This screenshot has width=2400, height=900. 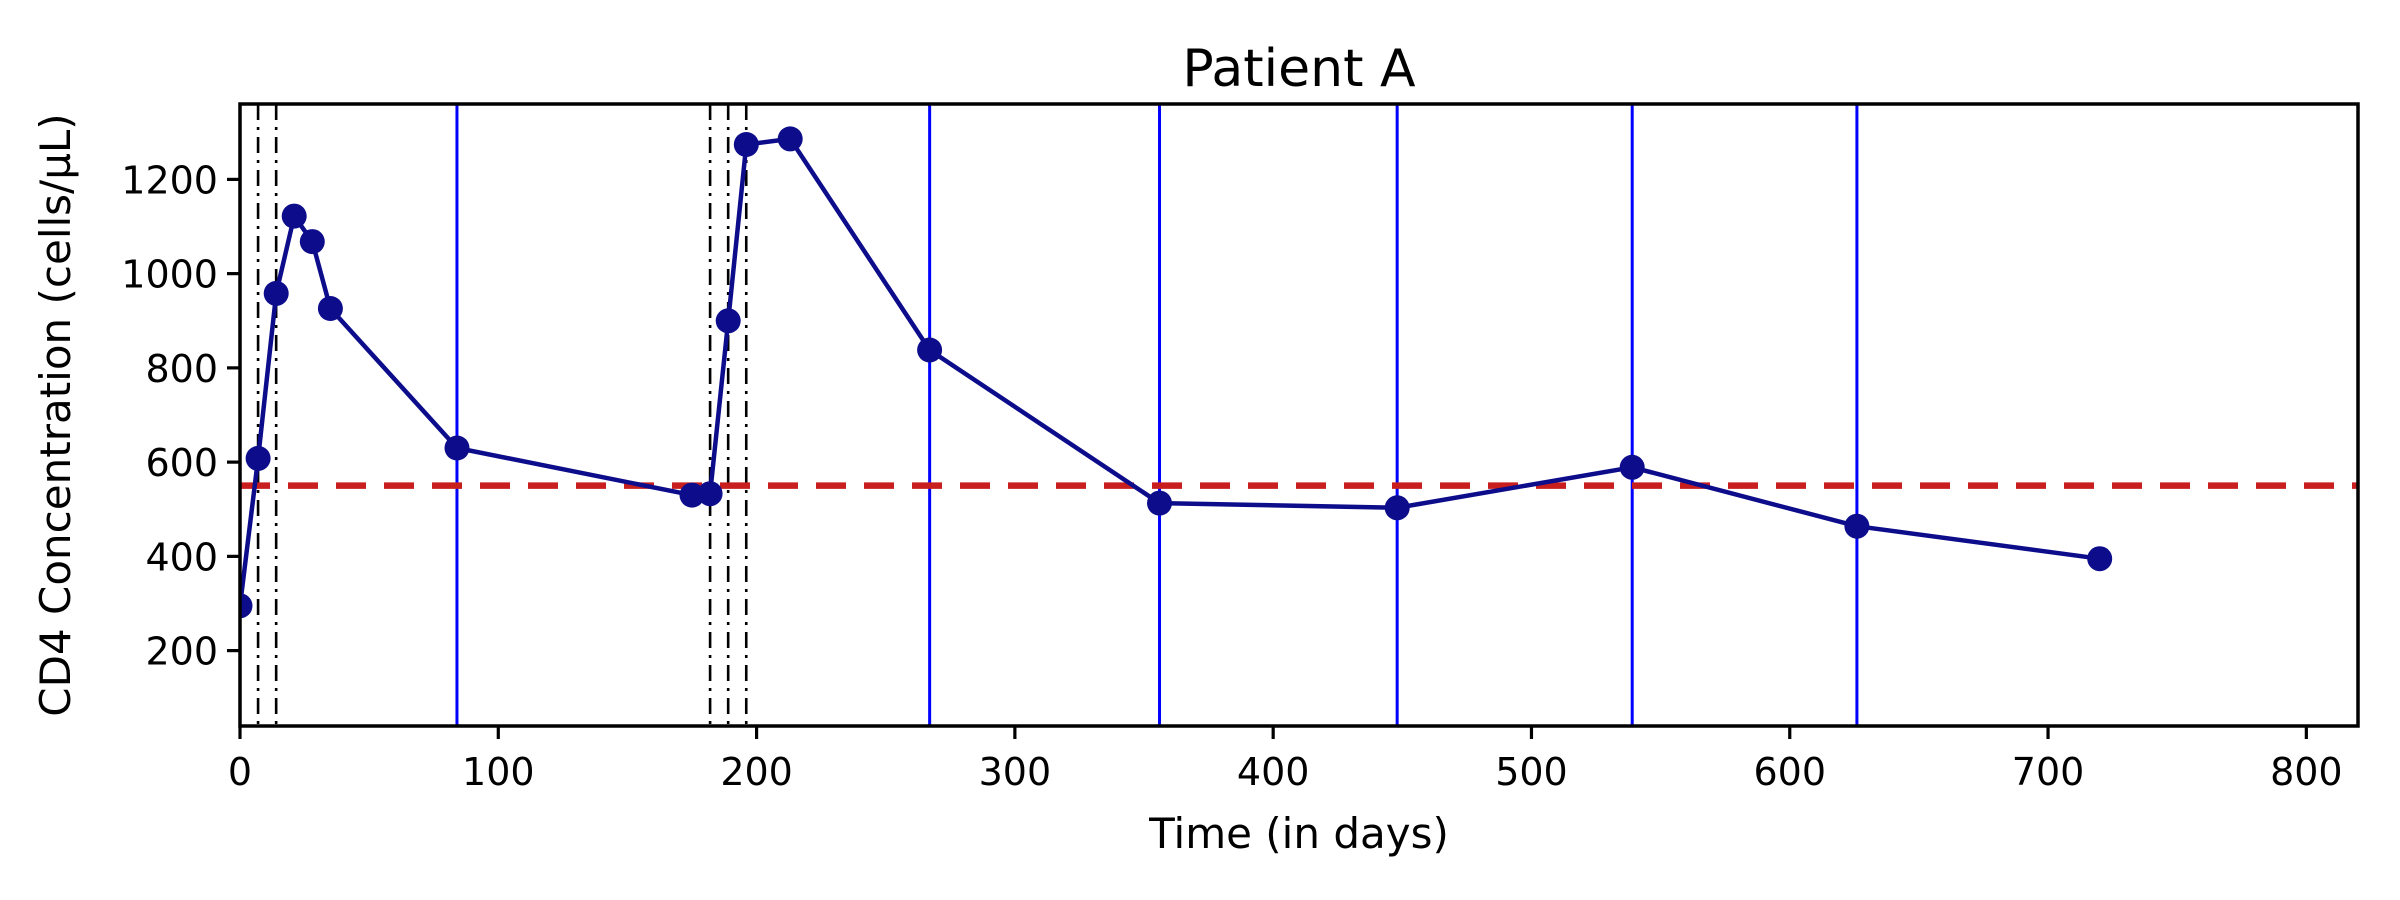 I want to click on y-tick-label: 400, so click(x=181, y=557).